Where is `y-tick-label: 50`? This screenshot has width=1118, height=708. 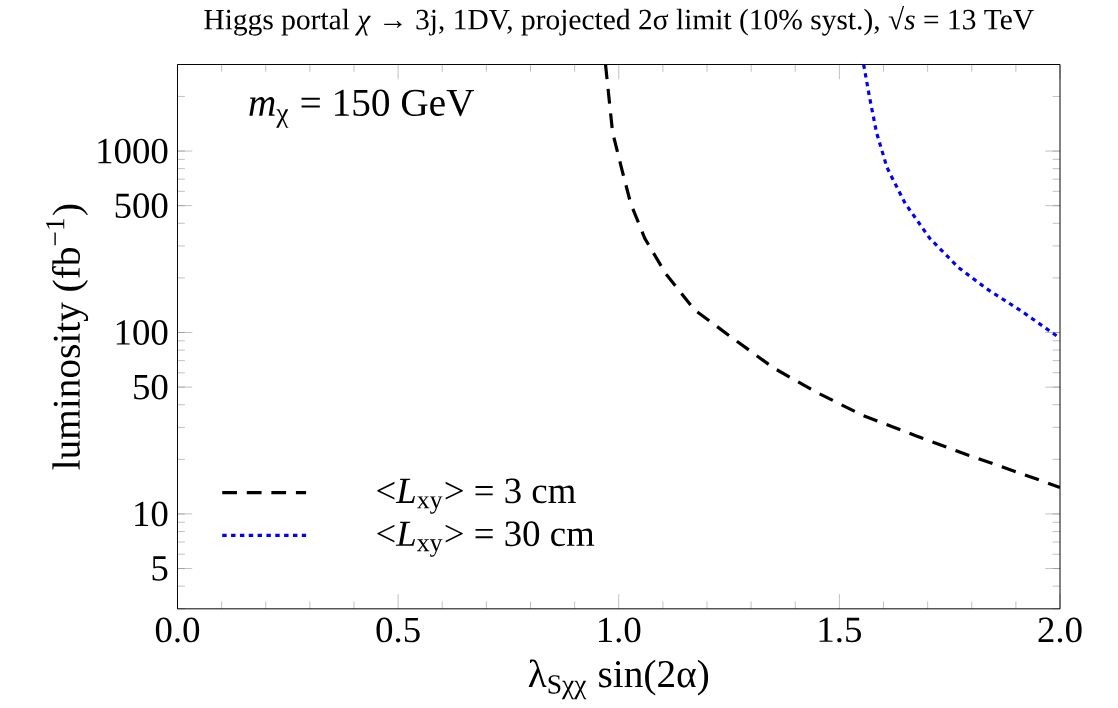 y-tick-label: 50 is located at coordinates (151, 387).